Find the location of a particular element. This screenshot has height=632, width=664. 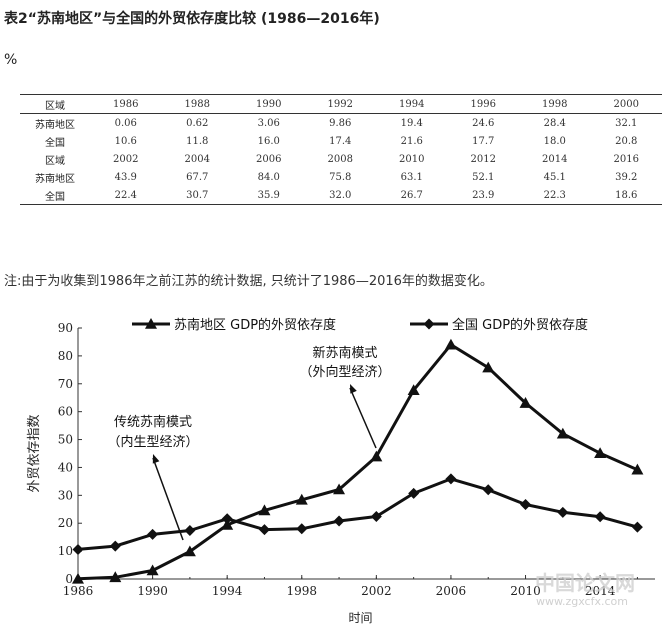

annotation-title-2: 传统苏南模式 is located at coordinates (153, 422).